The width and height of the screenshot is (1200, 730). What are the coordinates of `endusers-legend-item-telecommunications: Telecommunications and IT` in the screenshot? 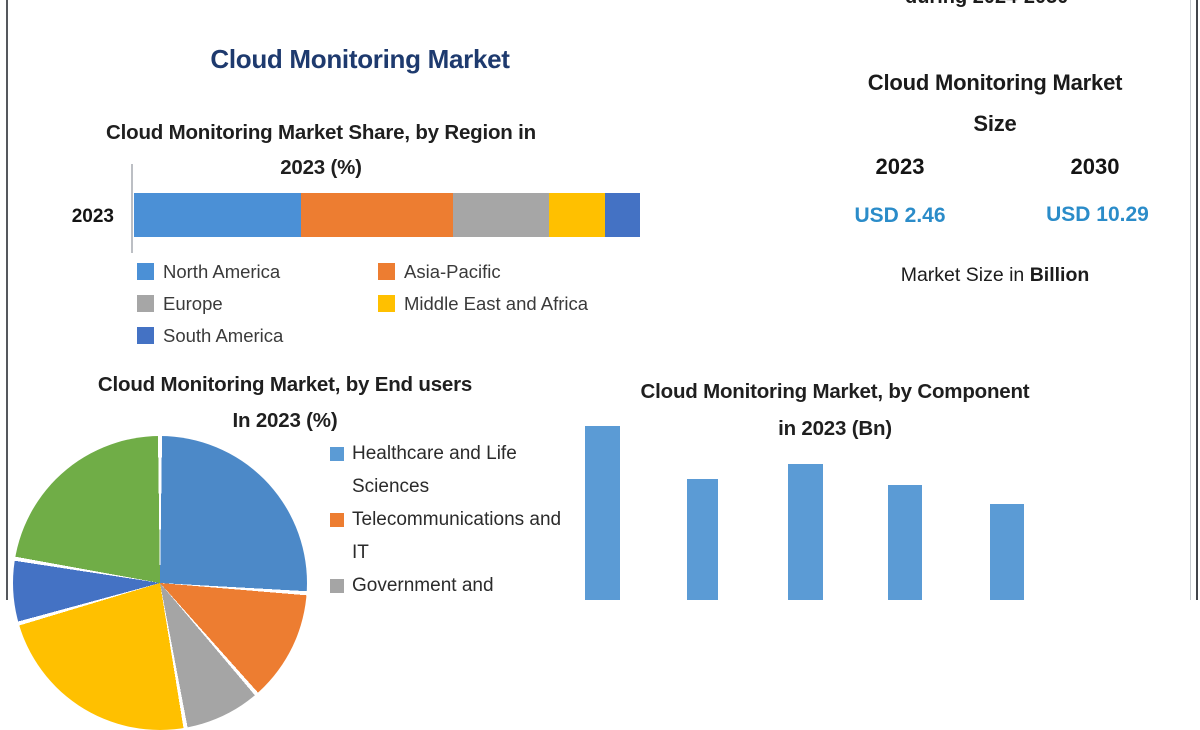 It's located at (450, 536).